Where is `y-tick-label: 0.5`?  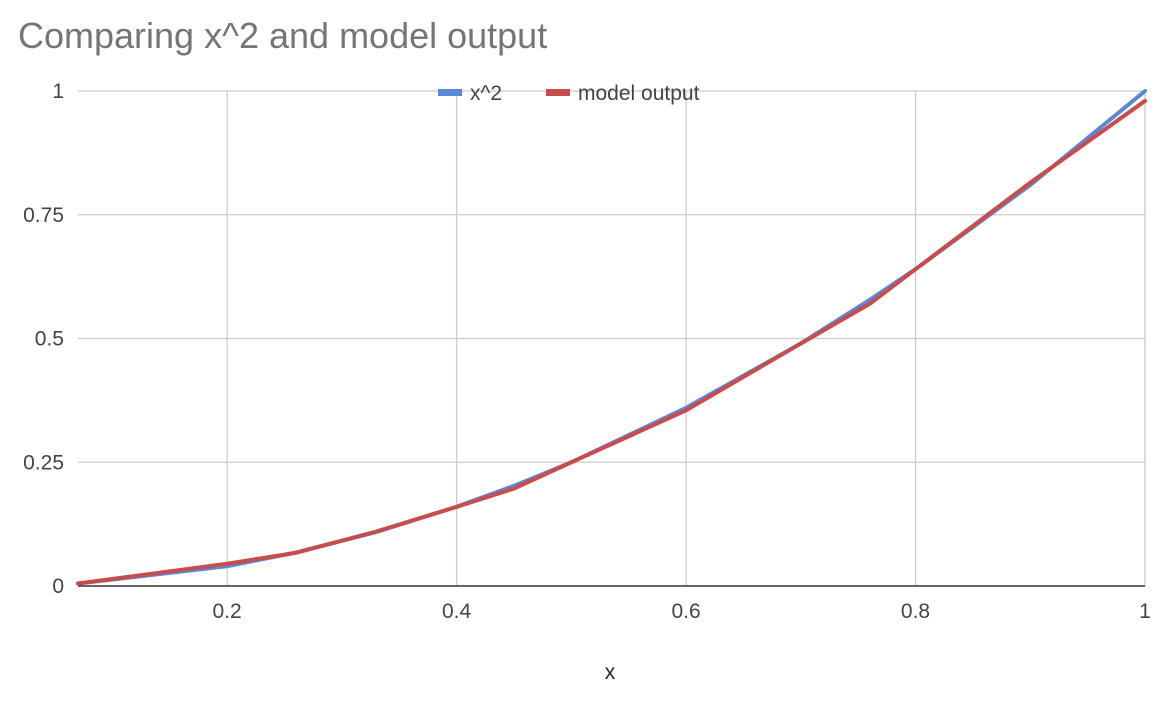
y-tick-label: 0.5 is located at coordinates (49, 339).